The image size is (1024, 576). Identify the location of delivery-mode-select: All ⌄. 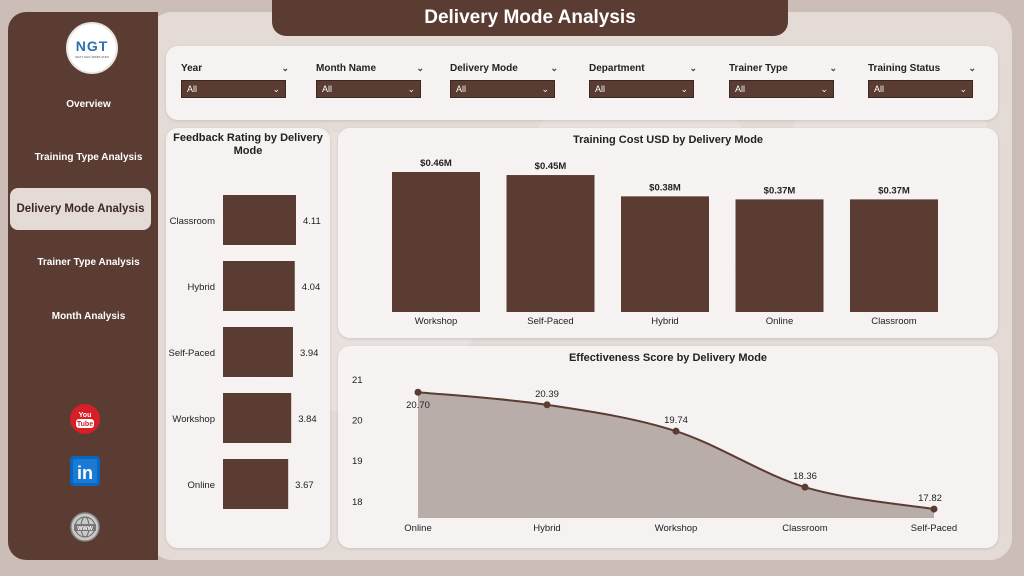
(502, 89).